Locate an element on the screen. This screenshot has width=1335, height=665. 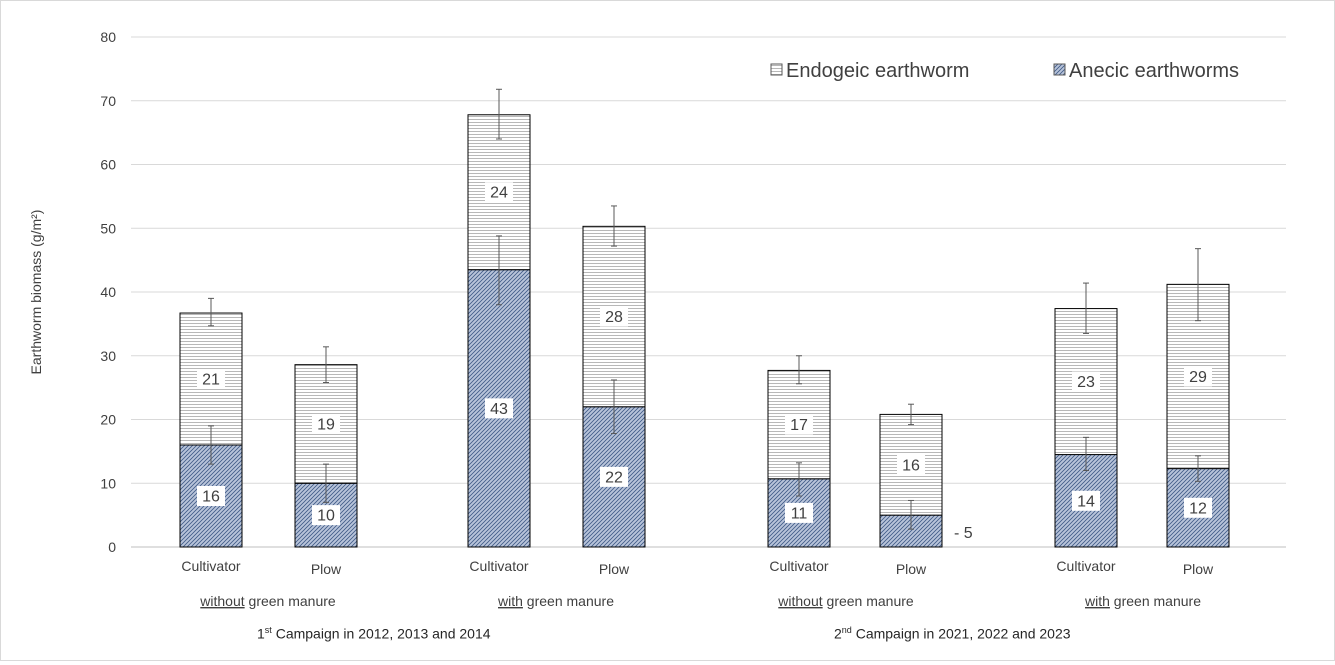
y-tick-label: 20 is located at coordinates (108, 420).